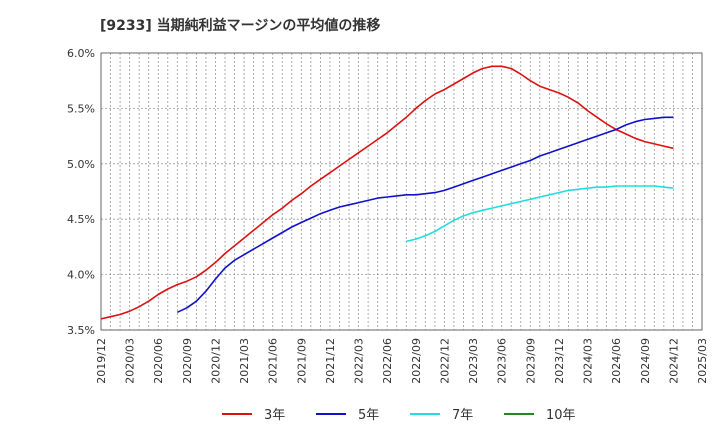 This screenshot has width=720, height=440. I want to click on x-tick-label: 2021/09, so click(301, 361).